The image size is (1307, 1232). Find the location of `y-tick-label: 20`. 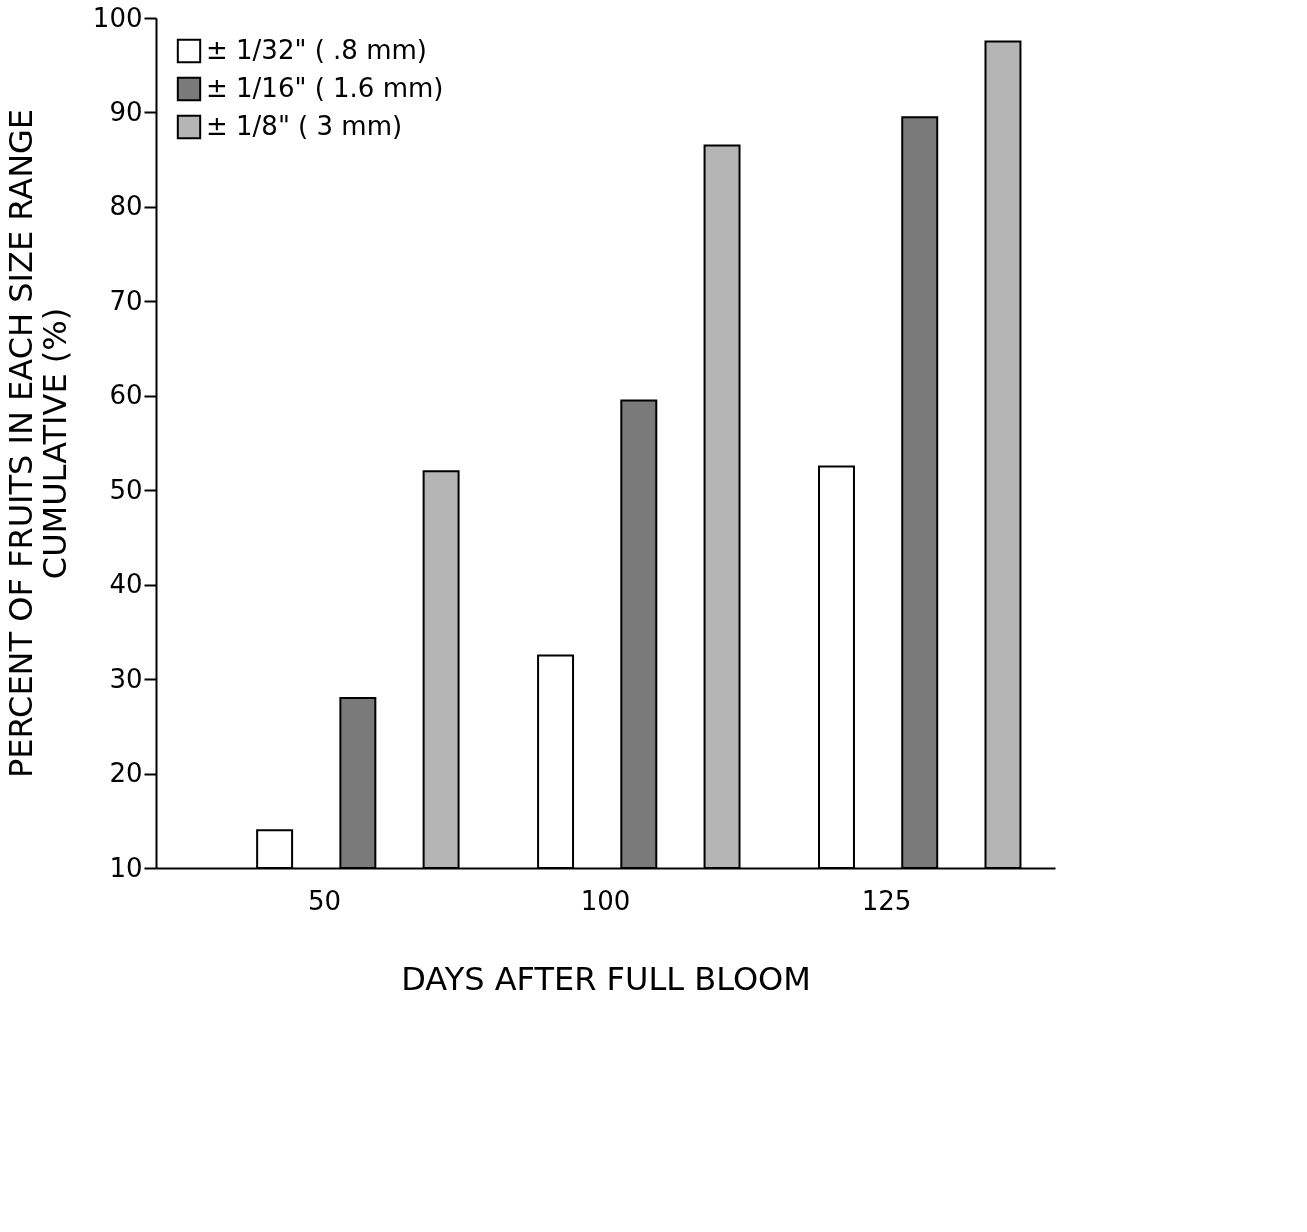

y-tick-label: 20 is located at coordinates (126, 773).